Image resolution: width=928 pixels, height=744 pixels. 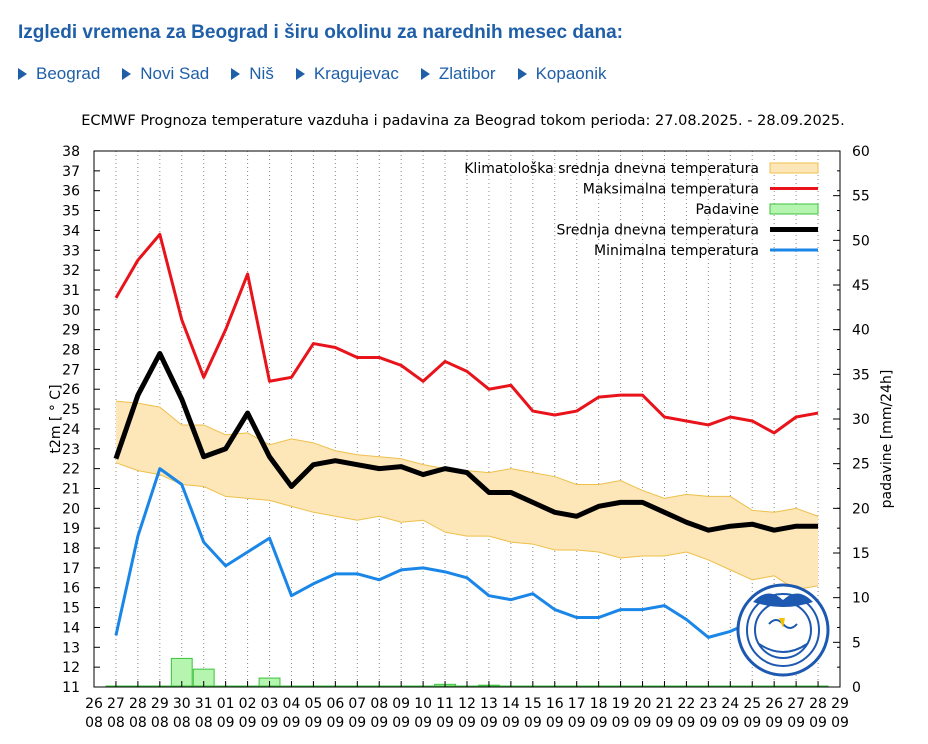 I want to click on legend-label: Minimalna temperatura, so click(x=676, y=251).